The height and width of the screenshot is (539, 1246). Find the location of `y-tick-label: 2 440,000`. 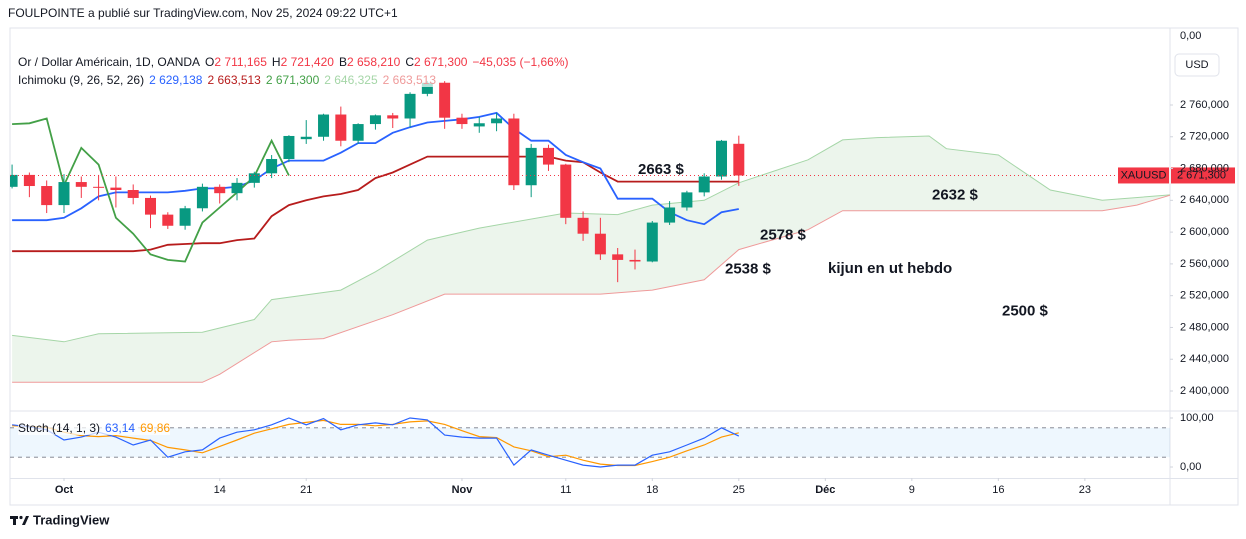

y-tick-label: 2 440,000 is located at coordinates (1204, 359).